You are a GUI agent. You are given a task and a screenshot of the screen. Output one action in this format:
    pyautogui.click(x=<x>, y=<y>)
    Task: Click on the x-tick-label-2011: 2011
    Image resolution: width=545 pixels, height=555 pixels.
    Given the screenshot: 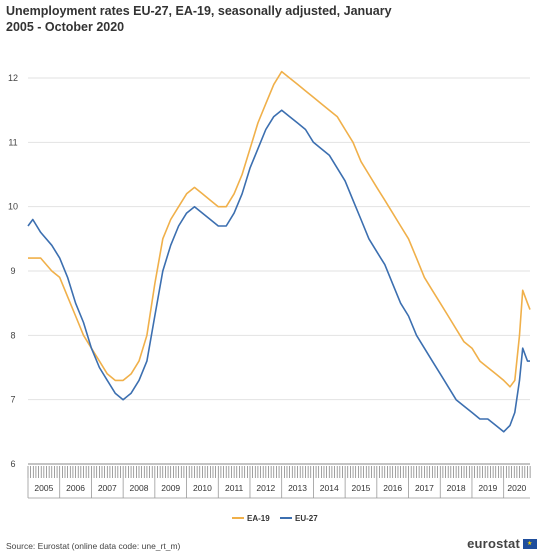 What is the action you would take?
    pyautogui.click(x=234, y=488)
    